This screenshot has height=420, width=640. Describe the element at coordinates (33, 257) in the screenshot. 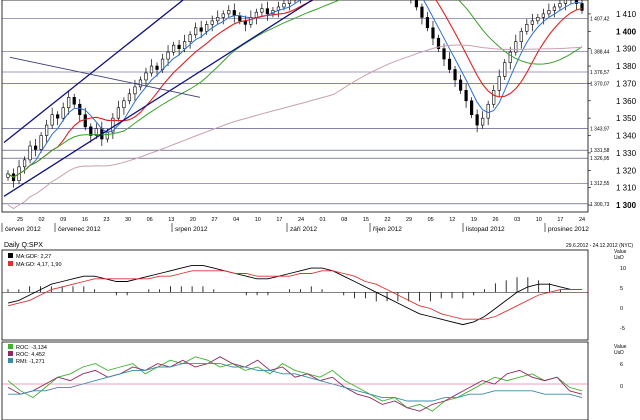

I see `legend-label: MA:GDF: 2,27` at that location.